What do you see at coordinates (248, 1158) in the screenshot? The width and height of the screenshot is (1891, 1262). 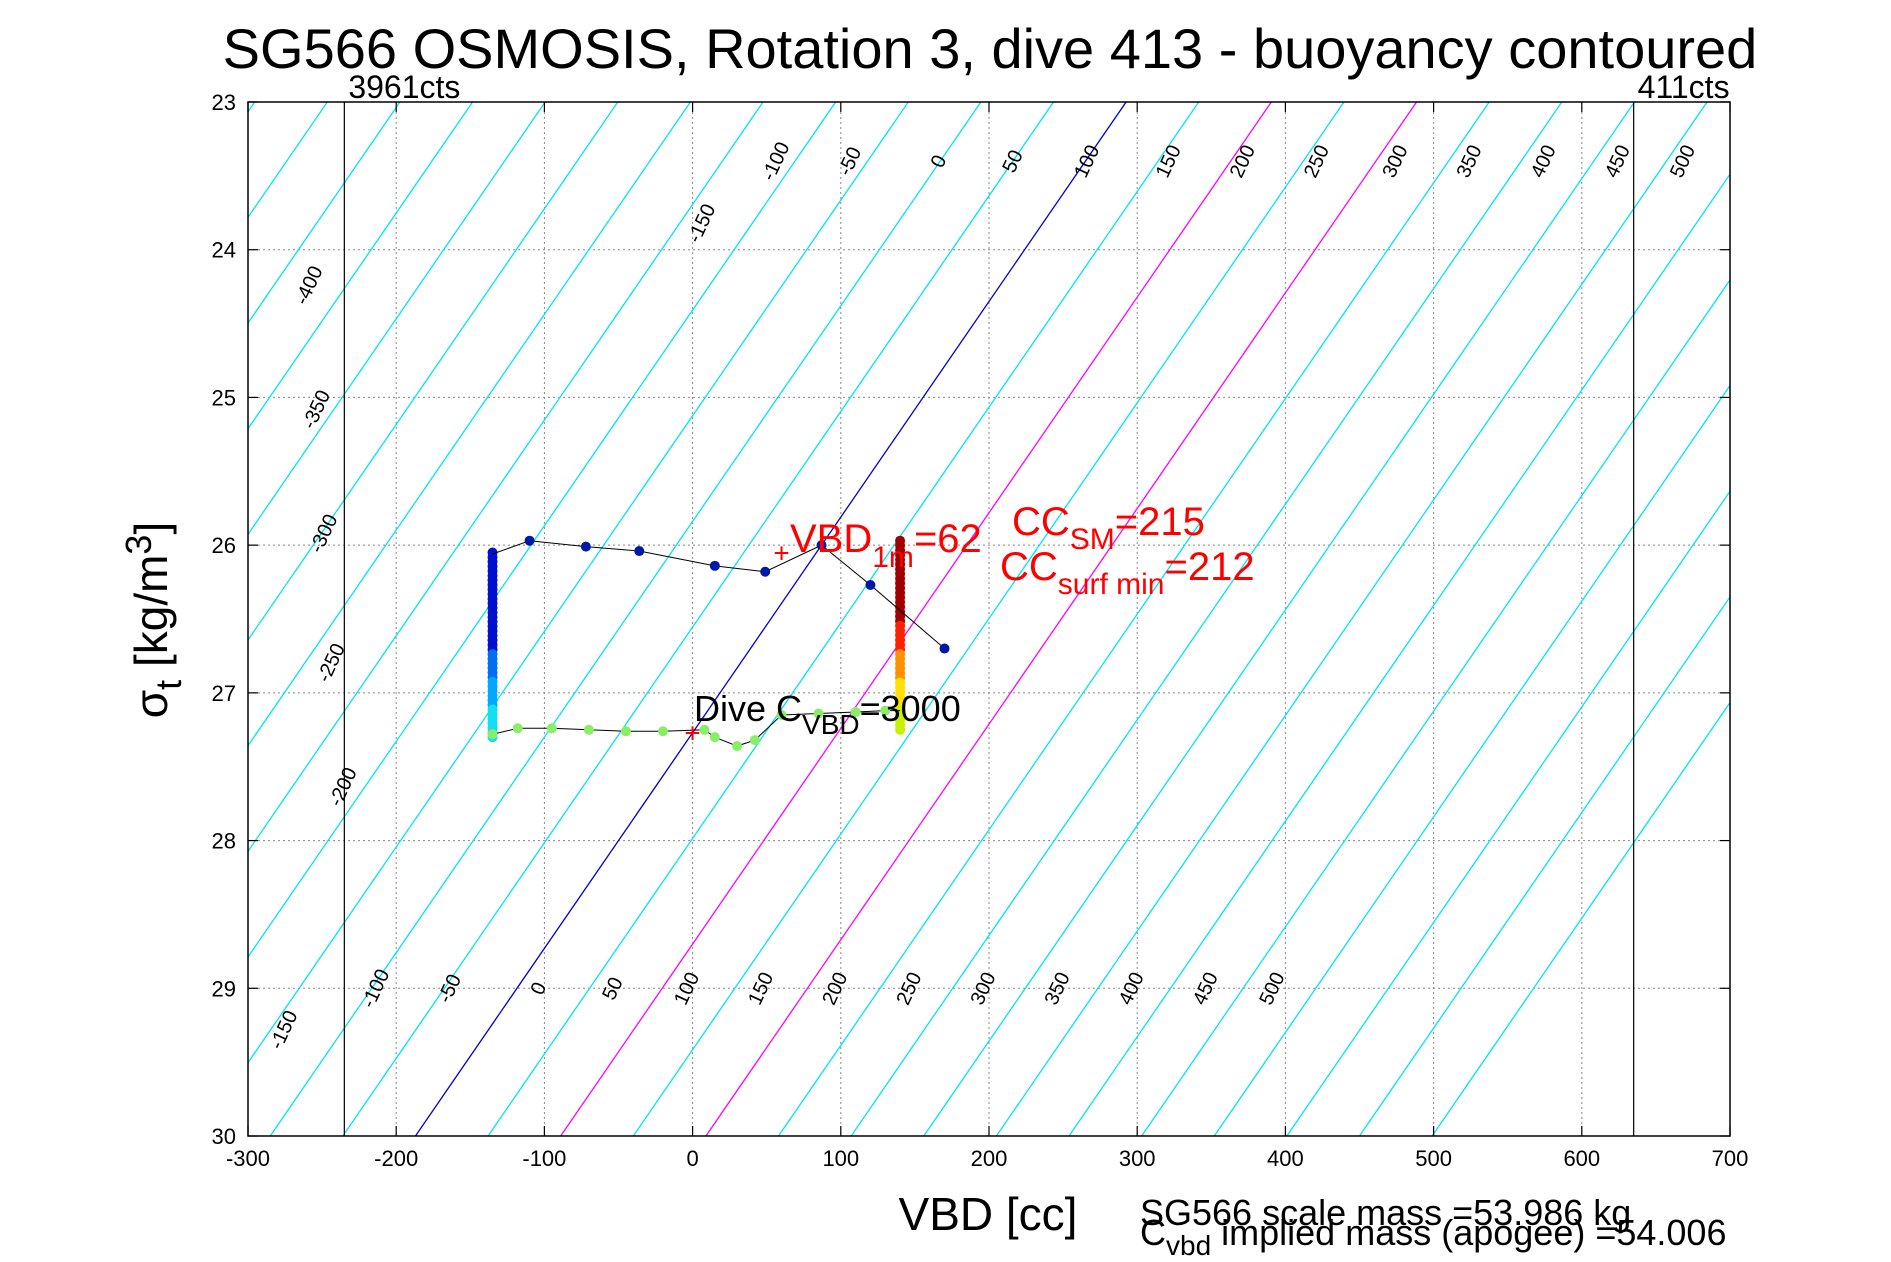 I see `x-tick-label: -300` at bounding box center [248, 1158].